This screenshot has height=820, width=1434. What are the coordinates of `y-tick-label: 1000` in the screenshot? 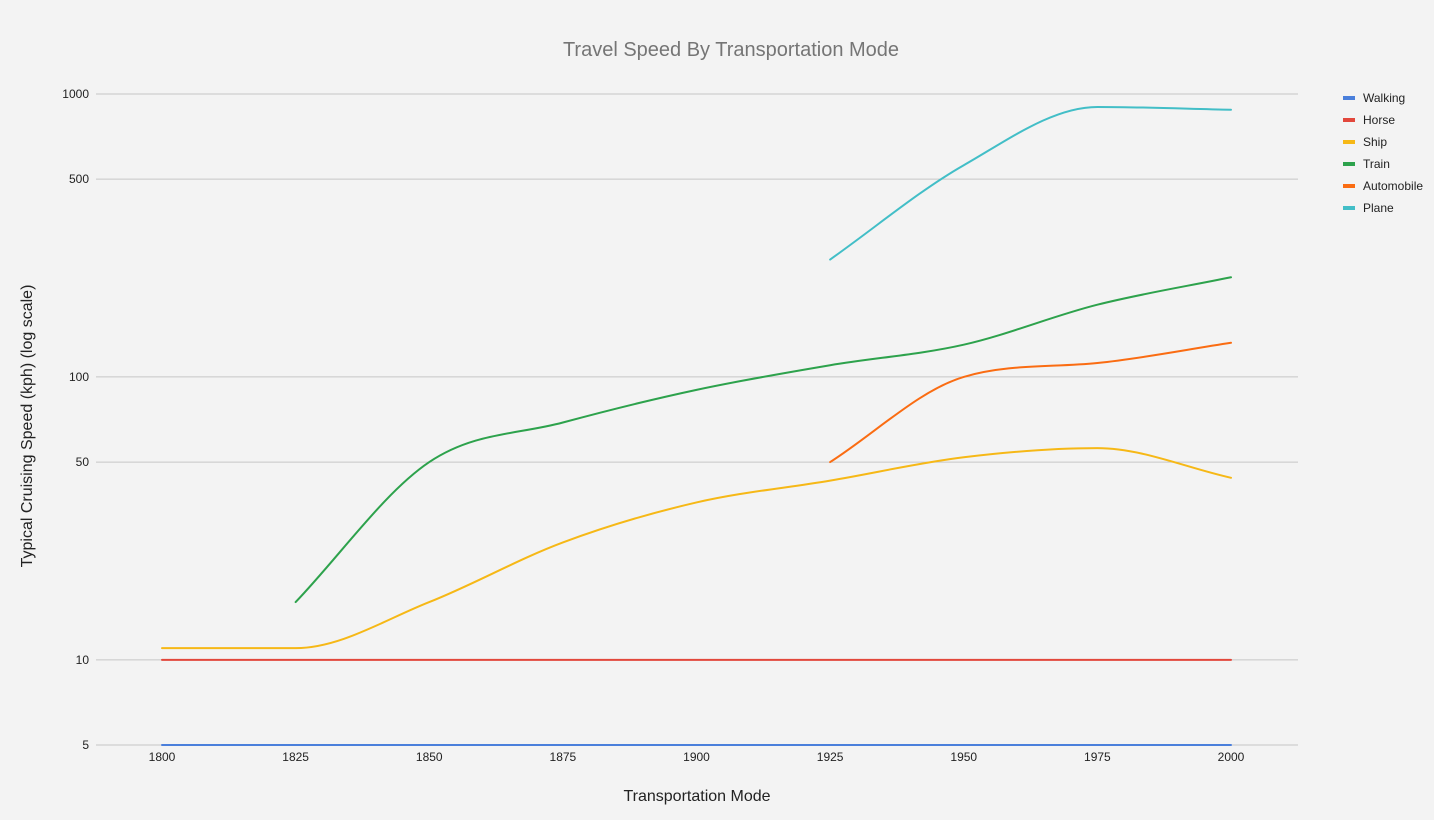 It's located at (75, 94).